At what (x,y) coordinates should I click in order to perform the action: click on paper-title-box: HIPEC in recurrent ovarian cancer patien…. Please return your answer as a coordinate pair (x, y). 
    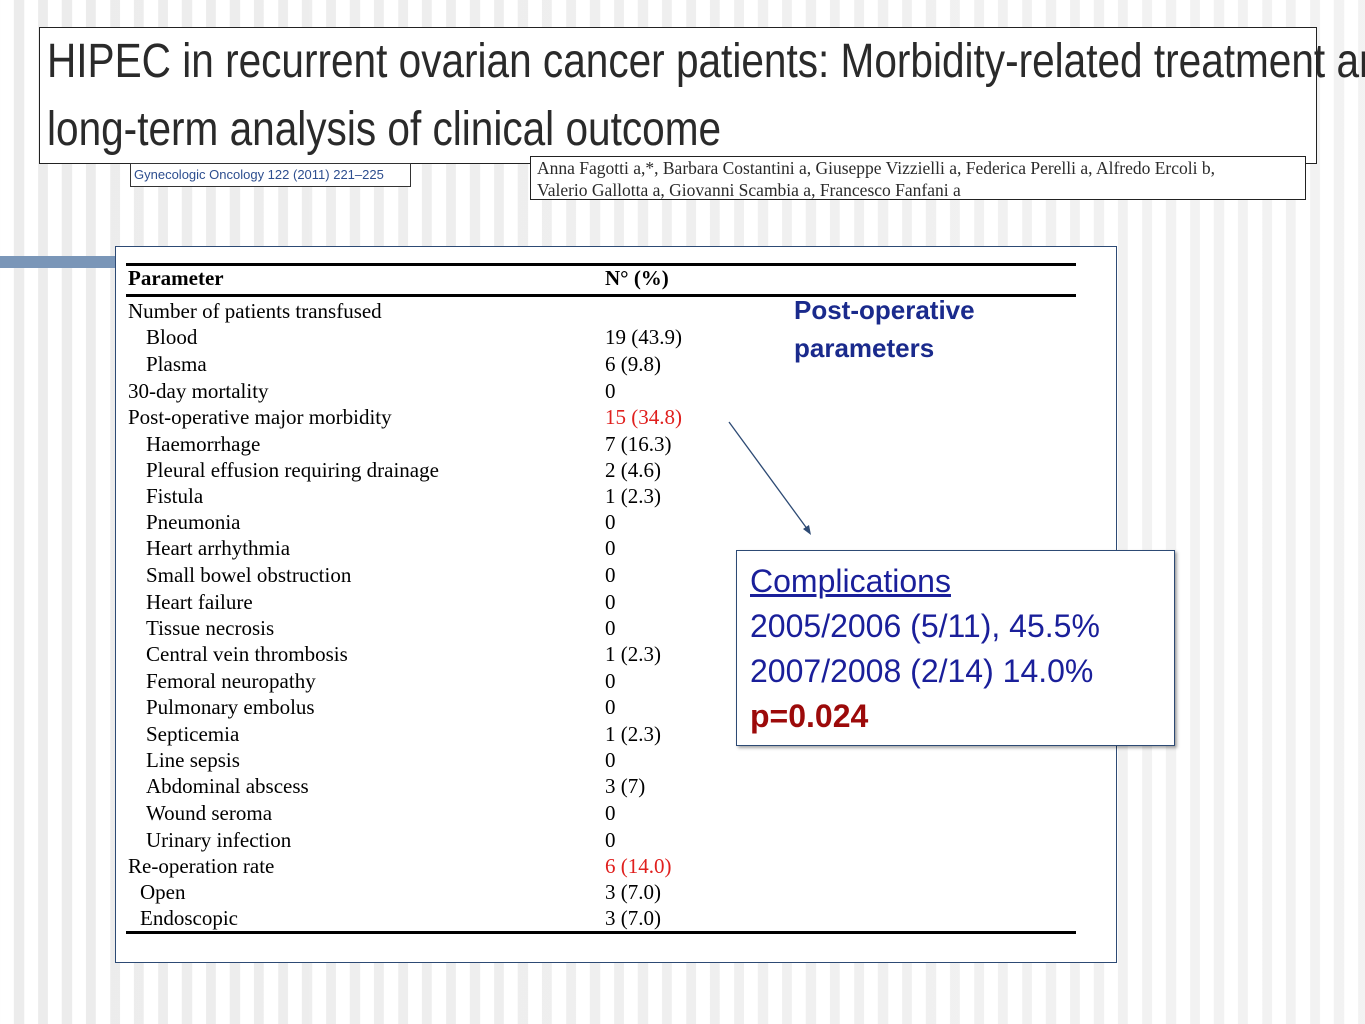
    Looking at the image, I should click on (702, 95).